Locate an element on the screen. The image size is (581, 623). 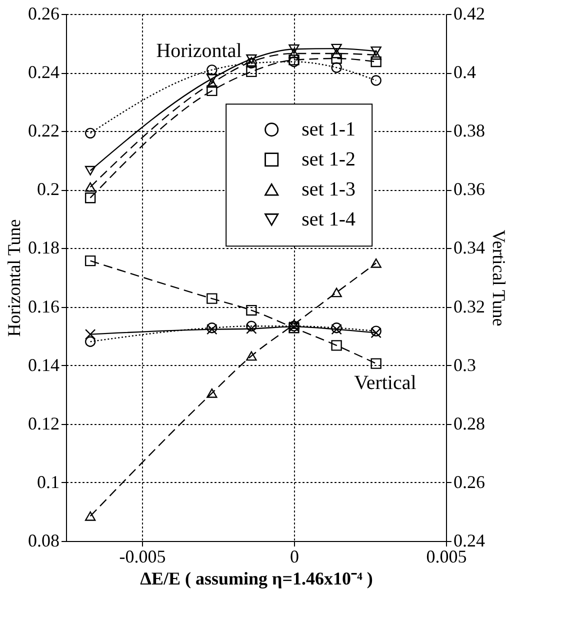
y2-tick-label: 0.38 is located at coordinates (469, 130).